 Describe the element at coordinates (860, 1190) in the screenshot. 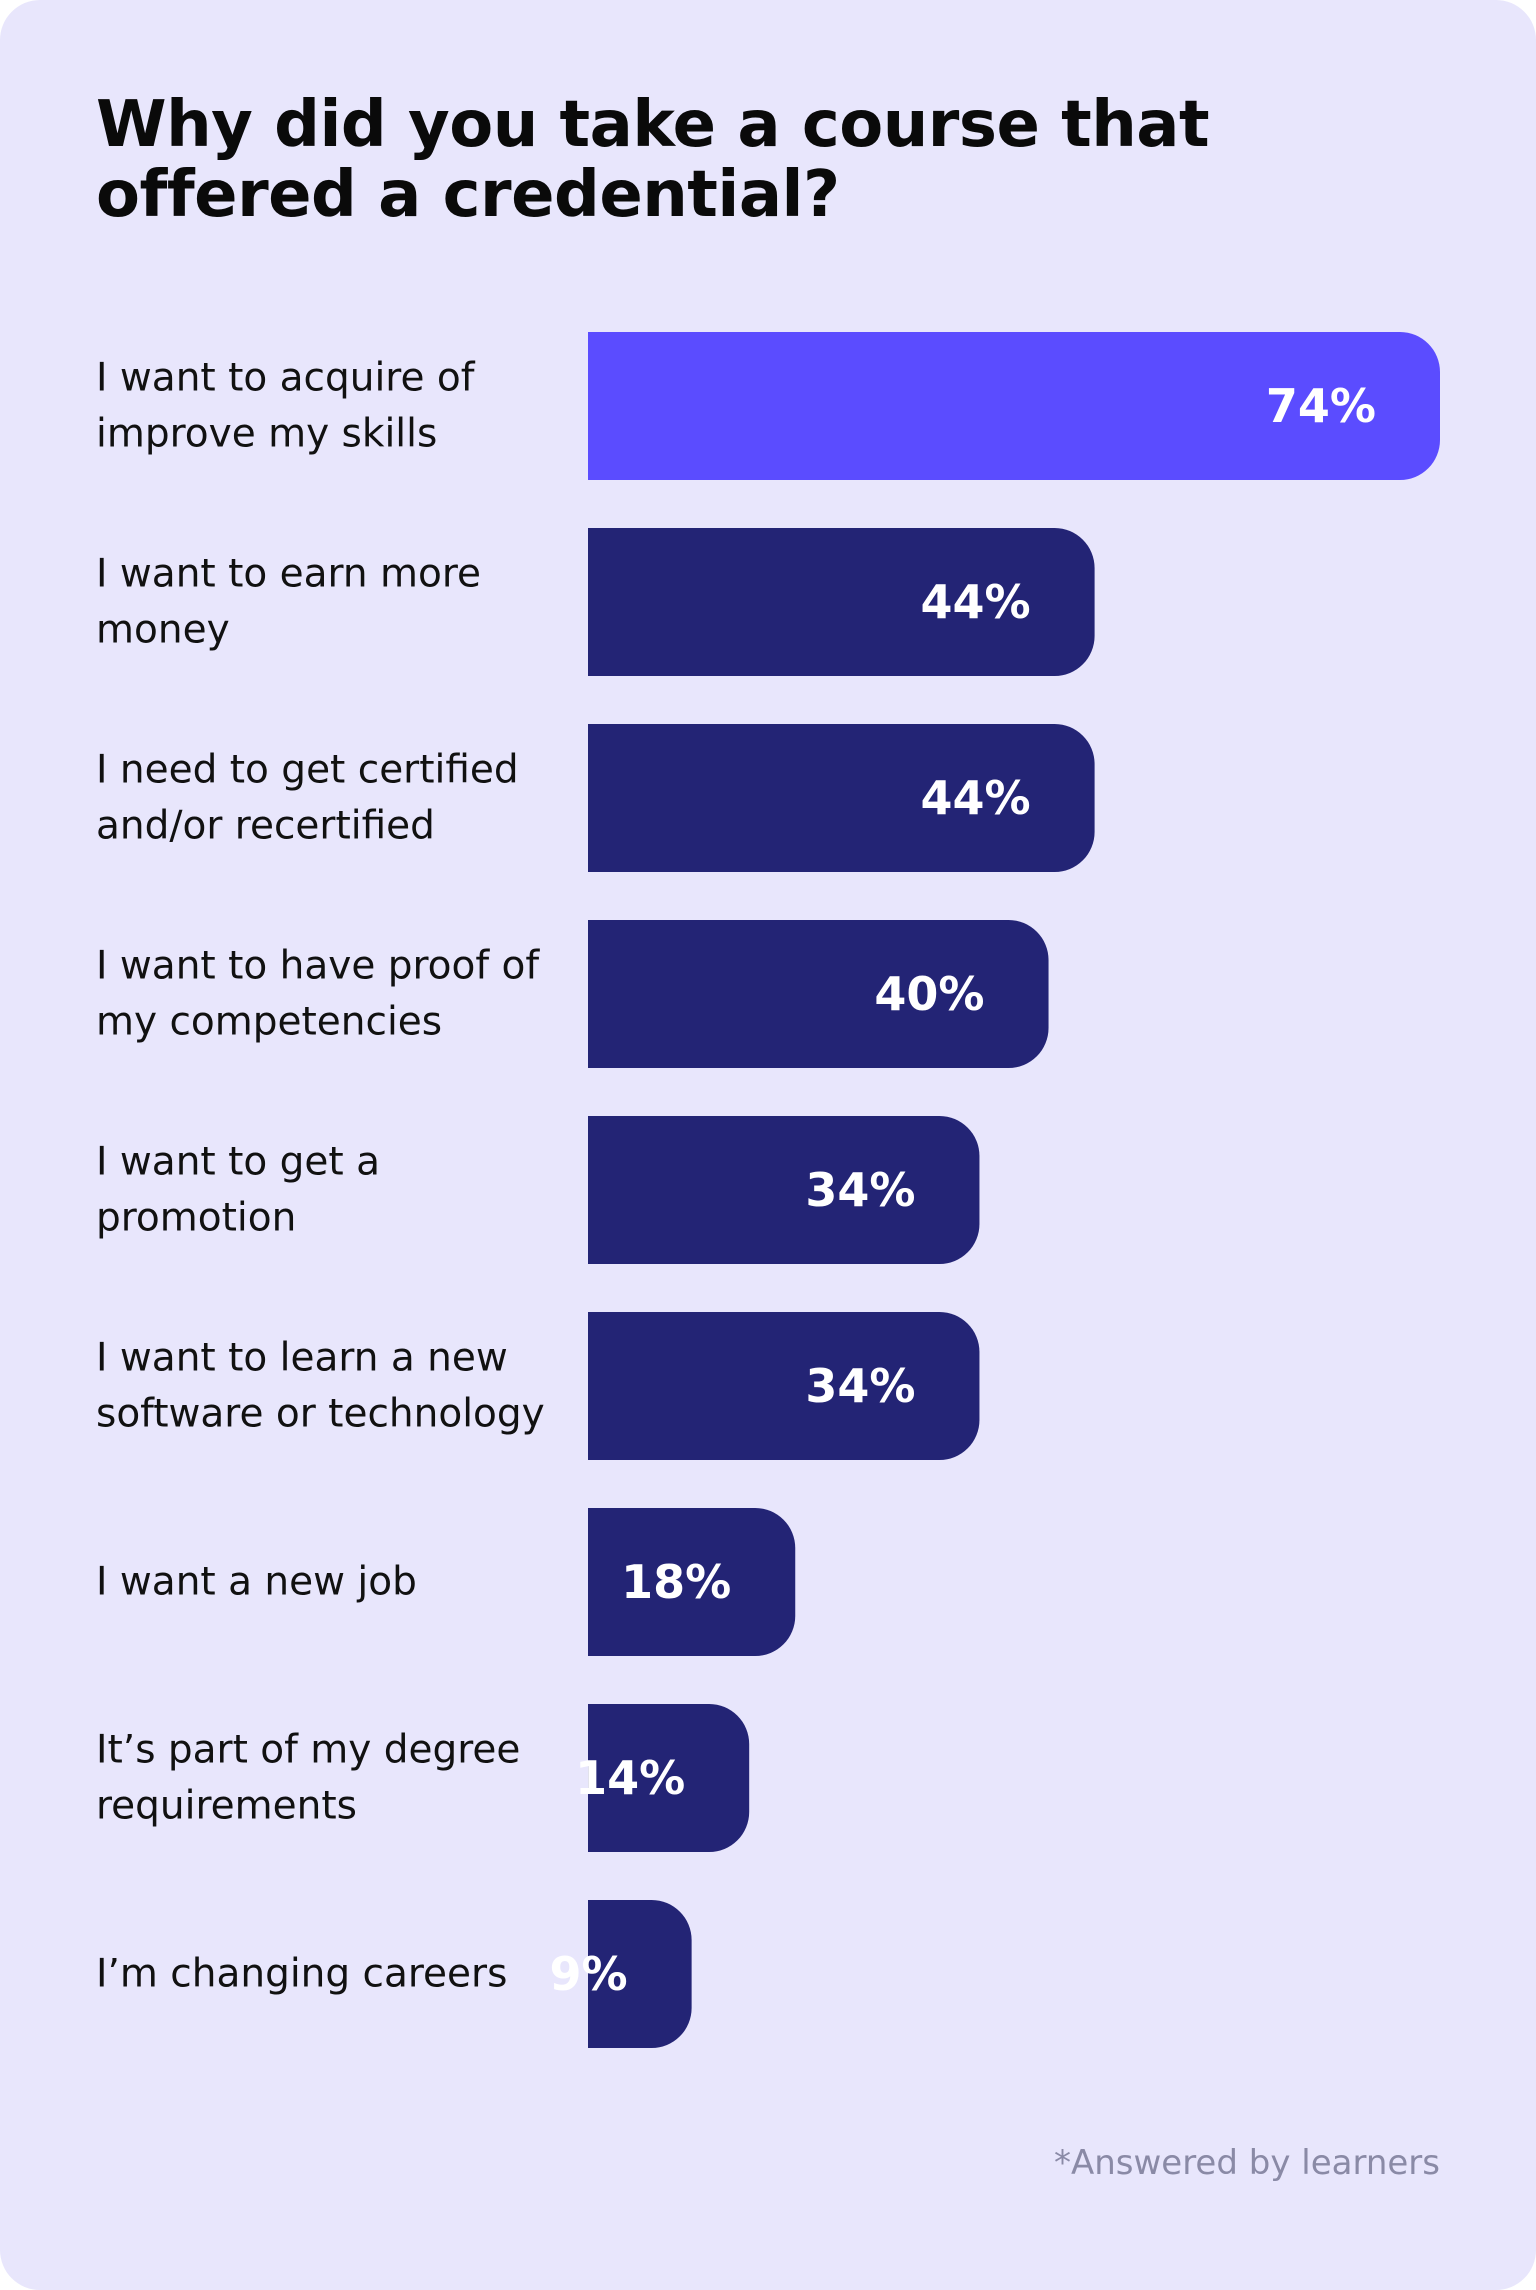

I see `value-label-5: 34%` at that location.